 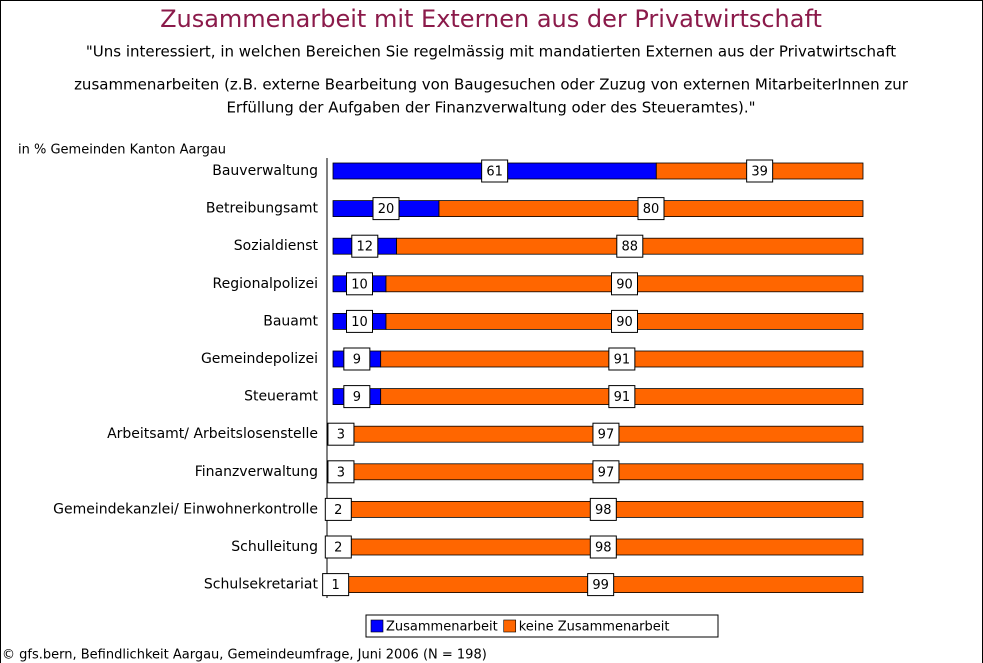 What do you see at coordinates (256, 472) in the screenshot?
I see `category-label: Finanzverwaltung` at bounding box center [256, 472].